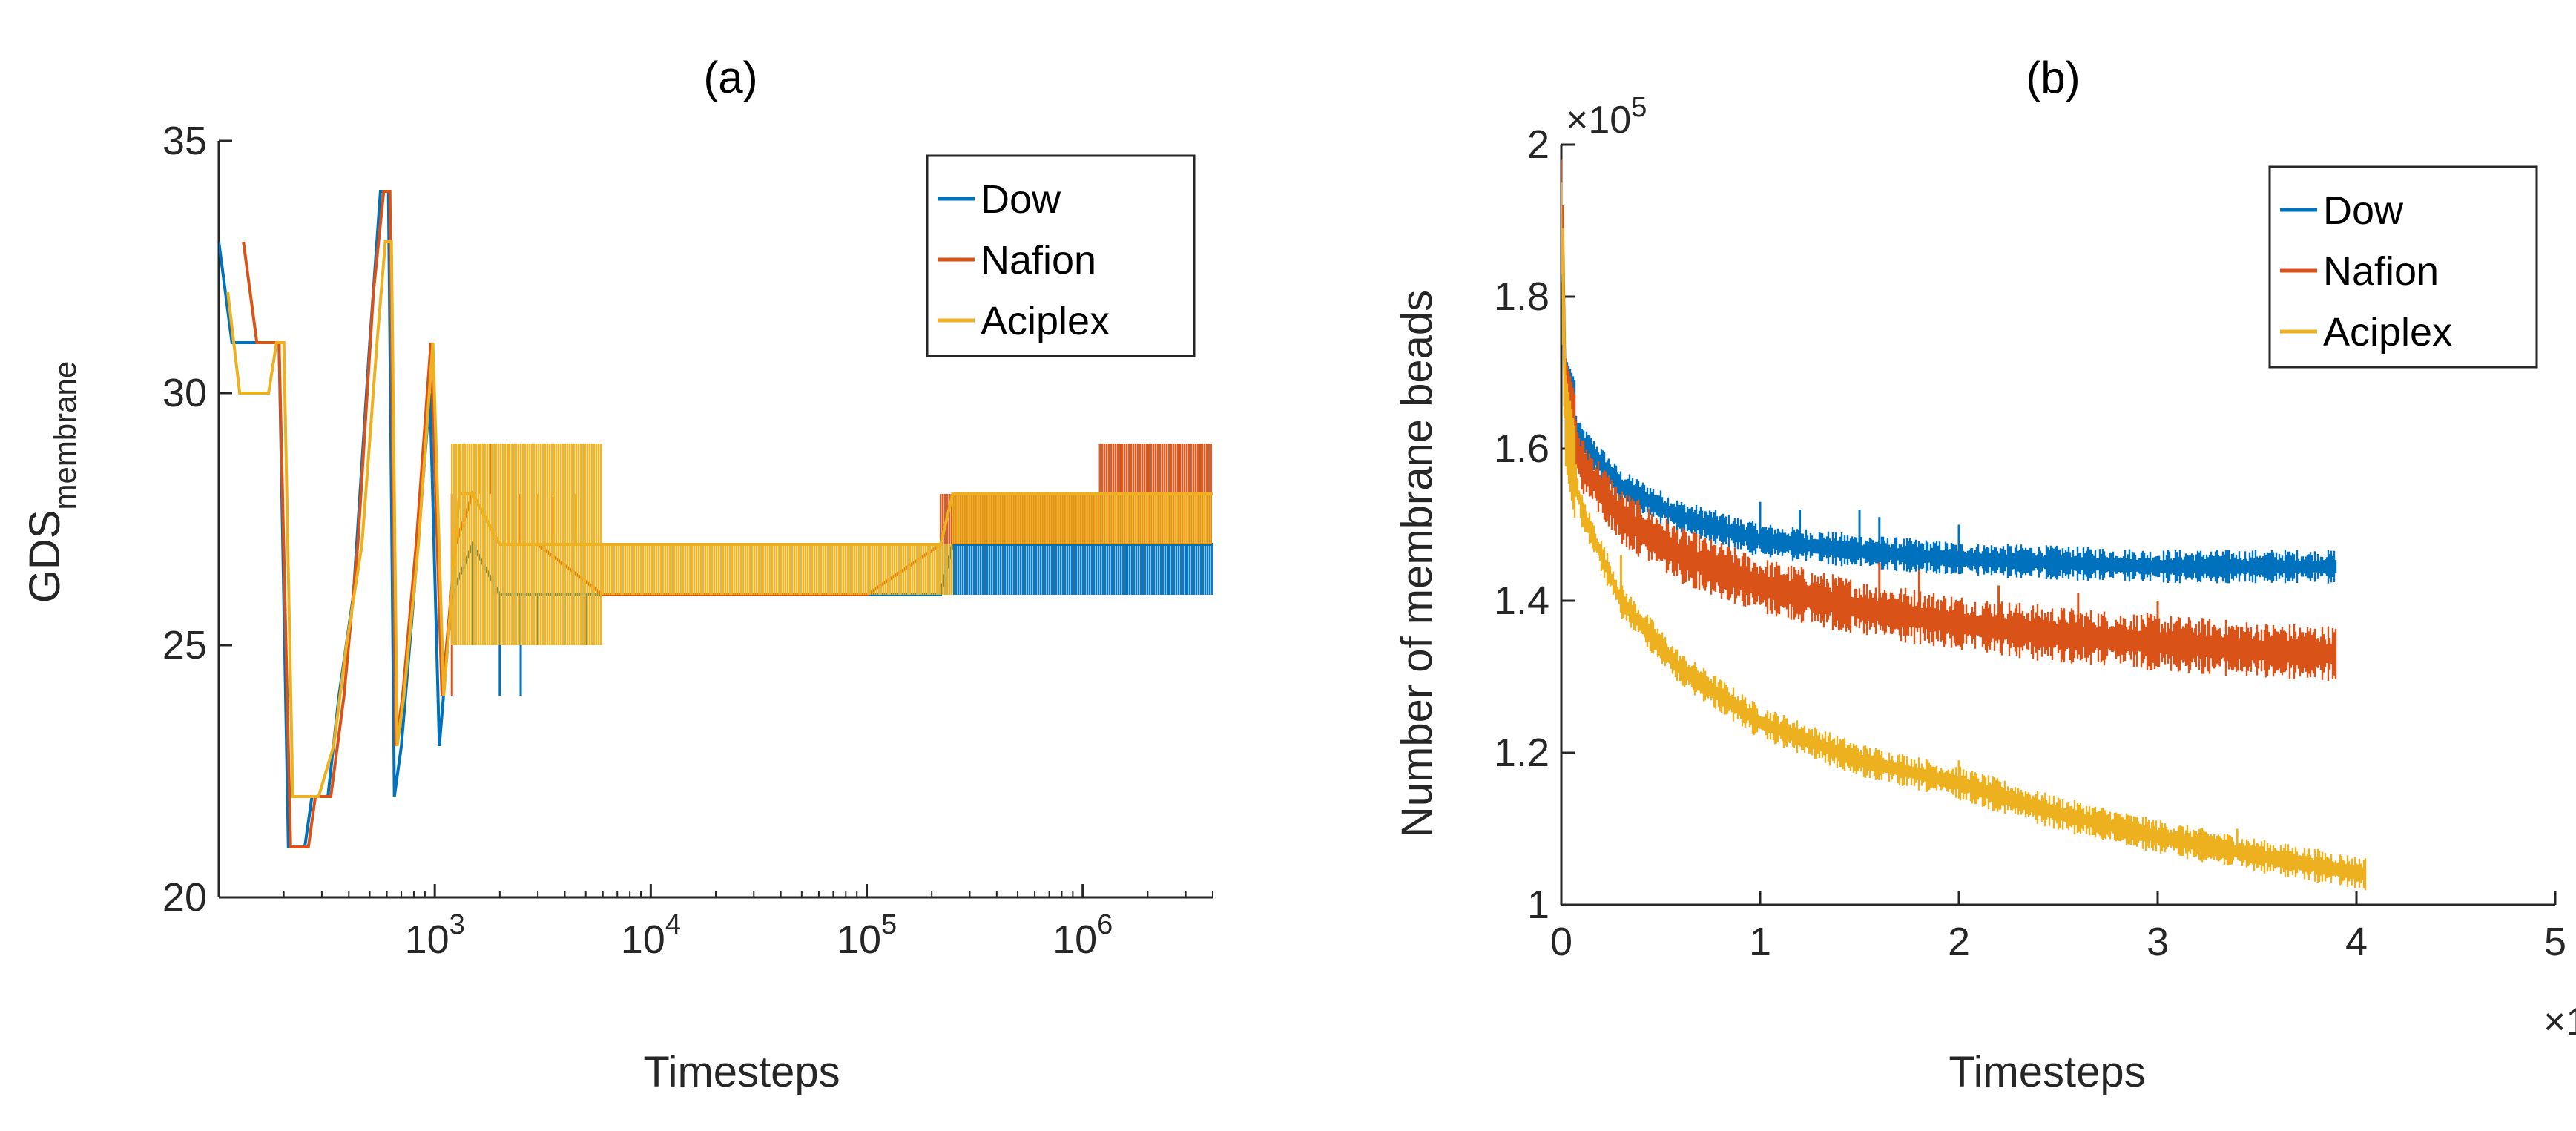 The width and height of the screenshot is (2576, 1131). Describe the element at coordinates (730, 77) in the screenshot. I see `panel-a-title: (a)` at that location.